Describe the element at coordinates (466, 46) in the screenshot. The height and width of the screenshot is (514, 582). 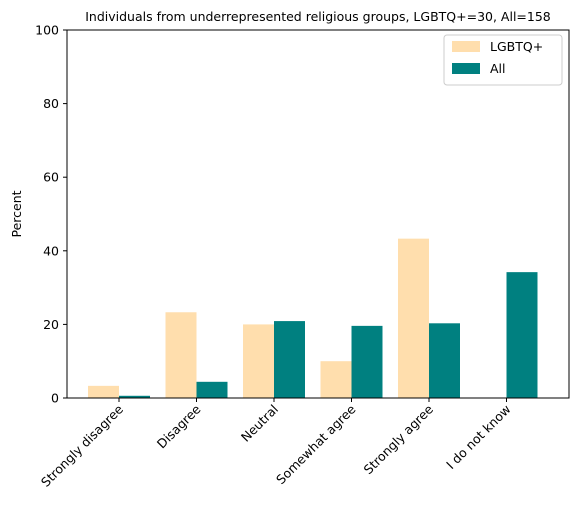
I see `legend-swatch-lgbtq` at that location.